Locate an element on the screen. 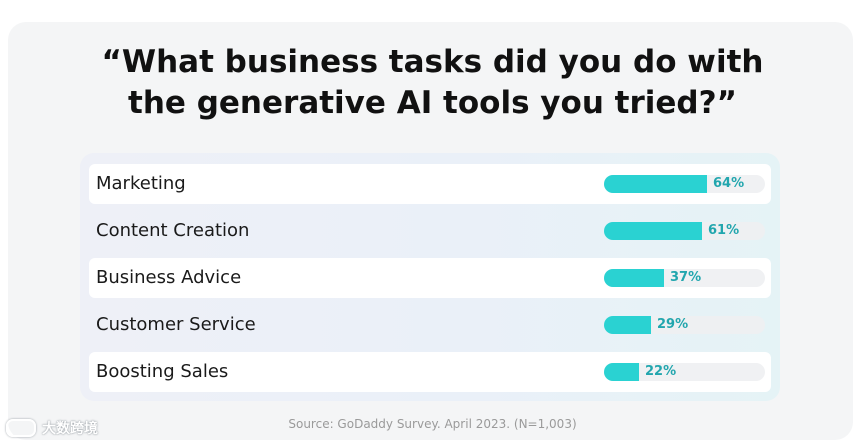  value-label: 22% is located at coordinates (661, 371).